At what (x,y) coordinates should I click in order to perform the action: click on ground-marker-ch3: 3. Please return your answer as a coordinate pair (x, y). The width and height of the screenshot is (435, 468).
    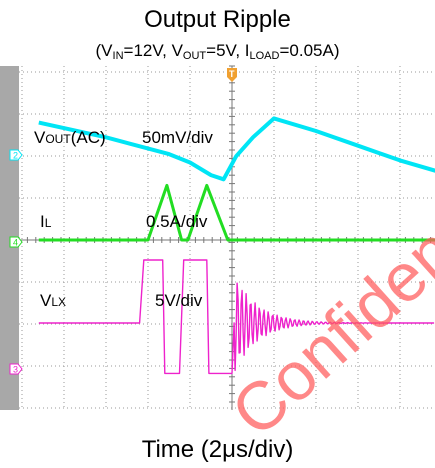
    Looking at the image, I should click on (16, 369).